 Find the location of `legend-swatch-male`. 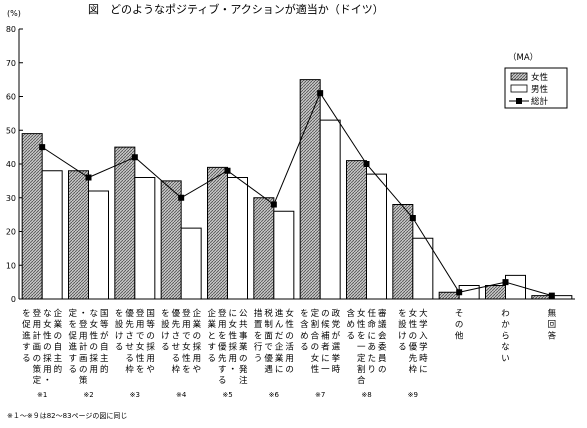

legend-swatch-male is located at coordinates (519, 88).